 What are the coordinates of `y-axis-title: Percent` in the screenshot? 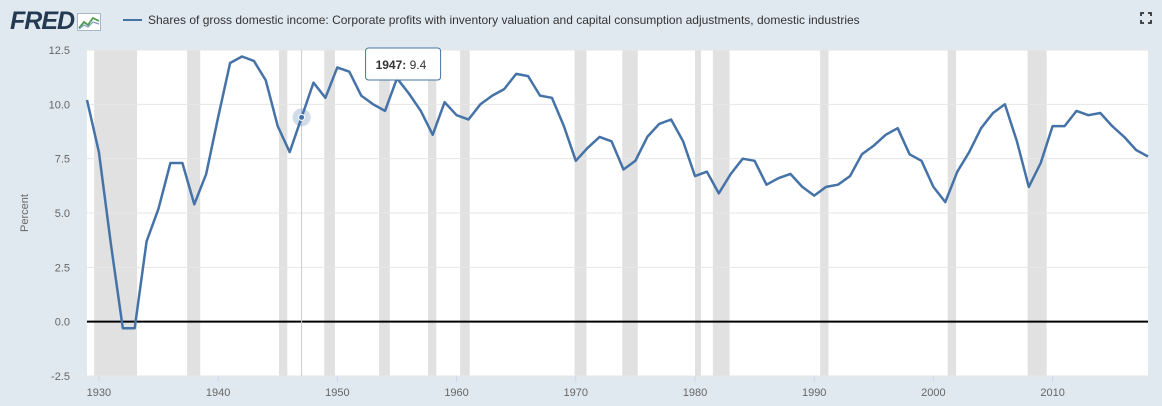 It's located at (25, 213).